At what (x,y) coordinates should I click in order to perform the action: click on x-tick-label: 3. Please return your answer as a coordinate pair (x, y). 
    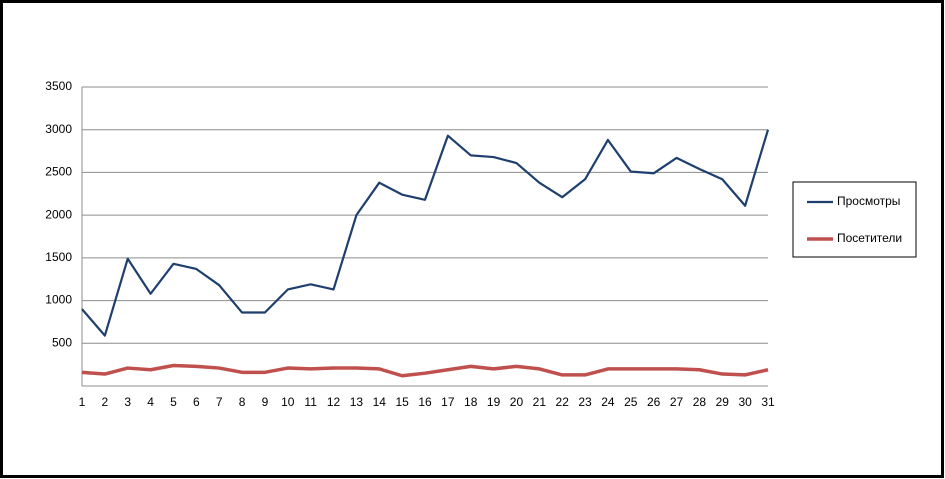
    Looking at the image, I should click on (127, 402).